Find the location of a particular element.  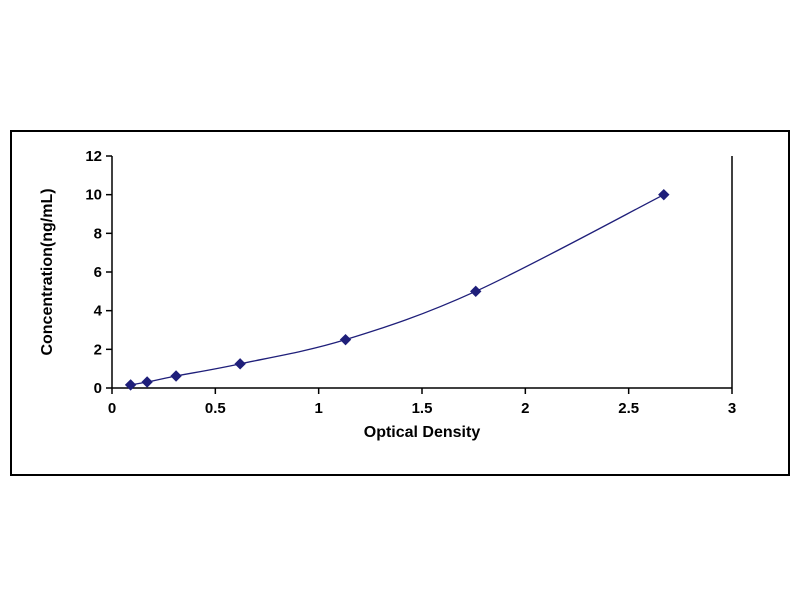

y-tick-label: 0 is located at coordinates (98, 388).